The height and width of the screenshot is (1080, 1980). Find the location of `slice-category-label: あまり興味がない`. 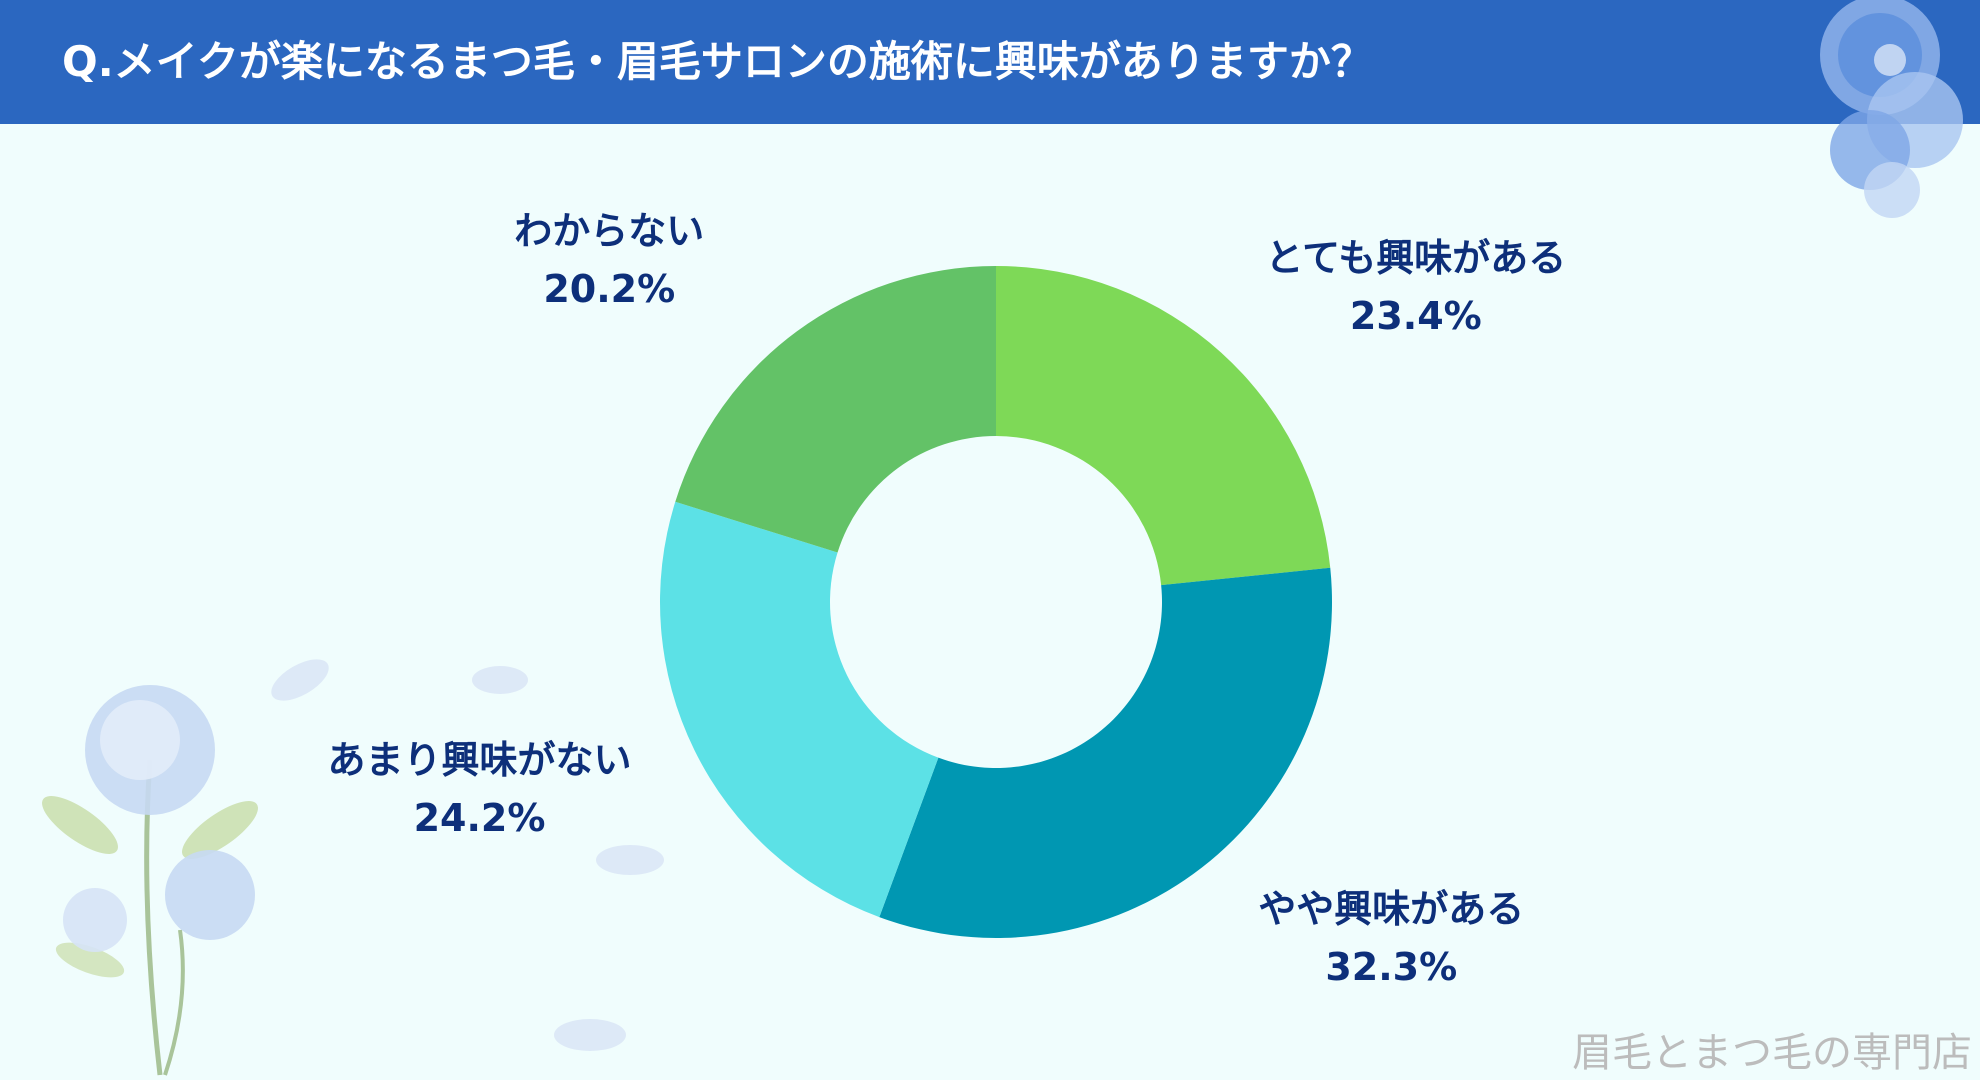

slice-category-label: あまり興味がない is located at coordinates (479, 760).